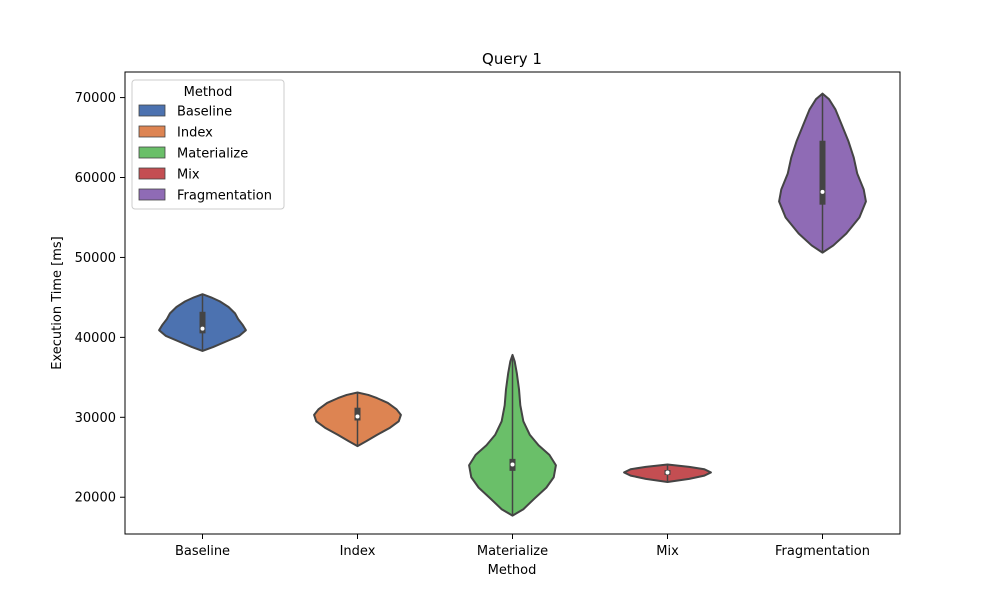  I want to click on legend-title: Method, so click(208, 92).